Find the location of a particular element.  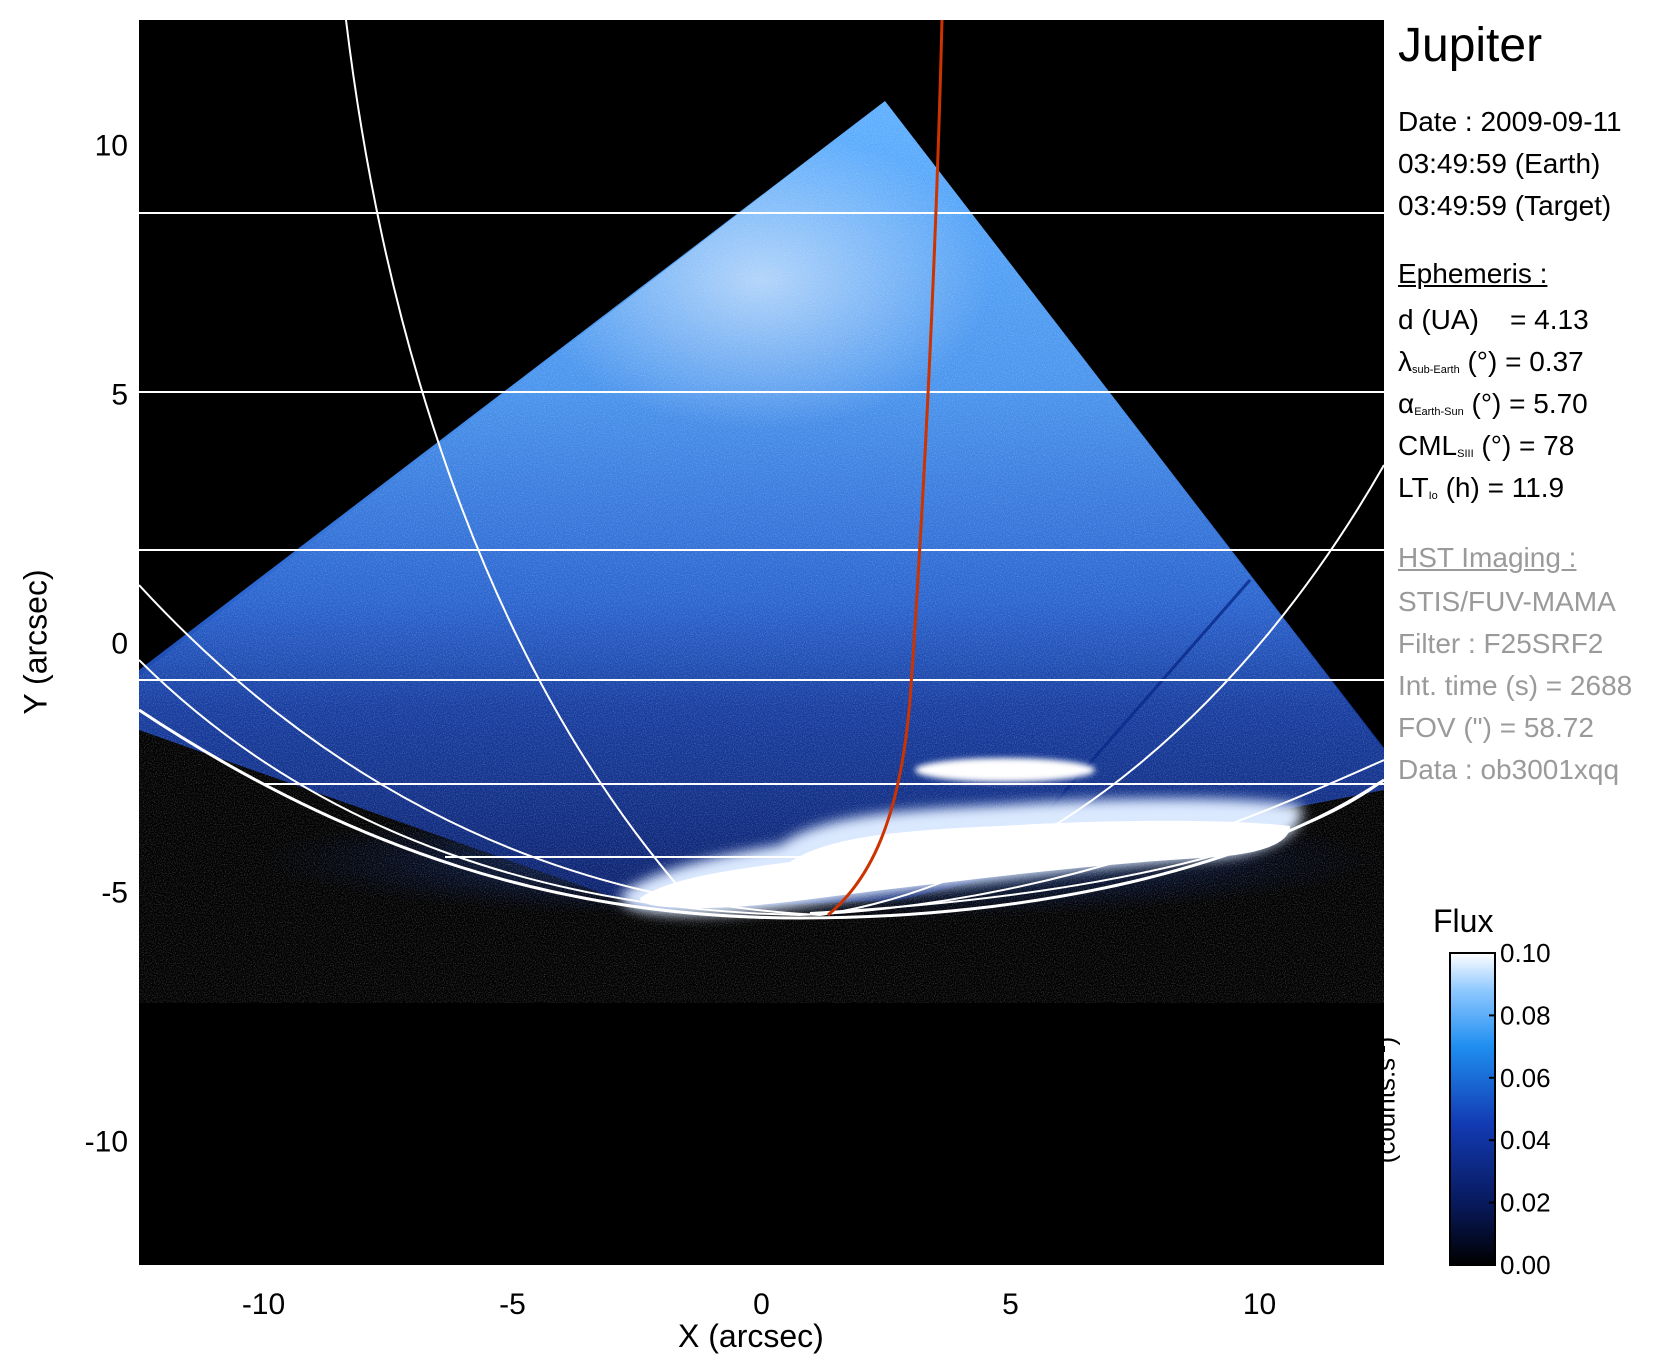

colorbar-tick-label: 0.10 is located at coordinates (1525, 953).